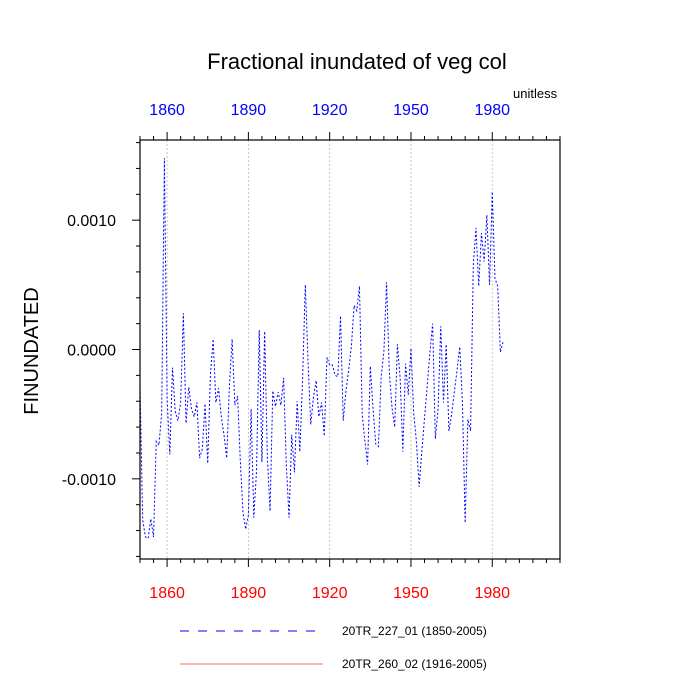 The width and height of the screenshot is (700, 700). What do you see at coordinates (357, 61) in the screenshot?
I see `chart-title: Fractional inundated of veg col` at bounding box center [357, 61].